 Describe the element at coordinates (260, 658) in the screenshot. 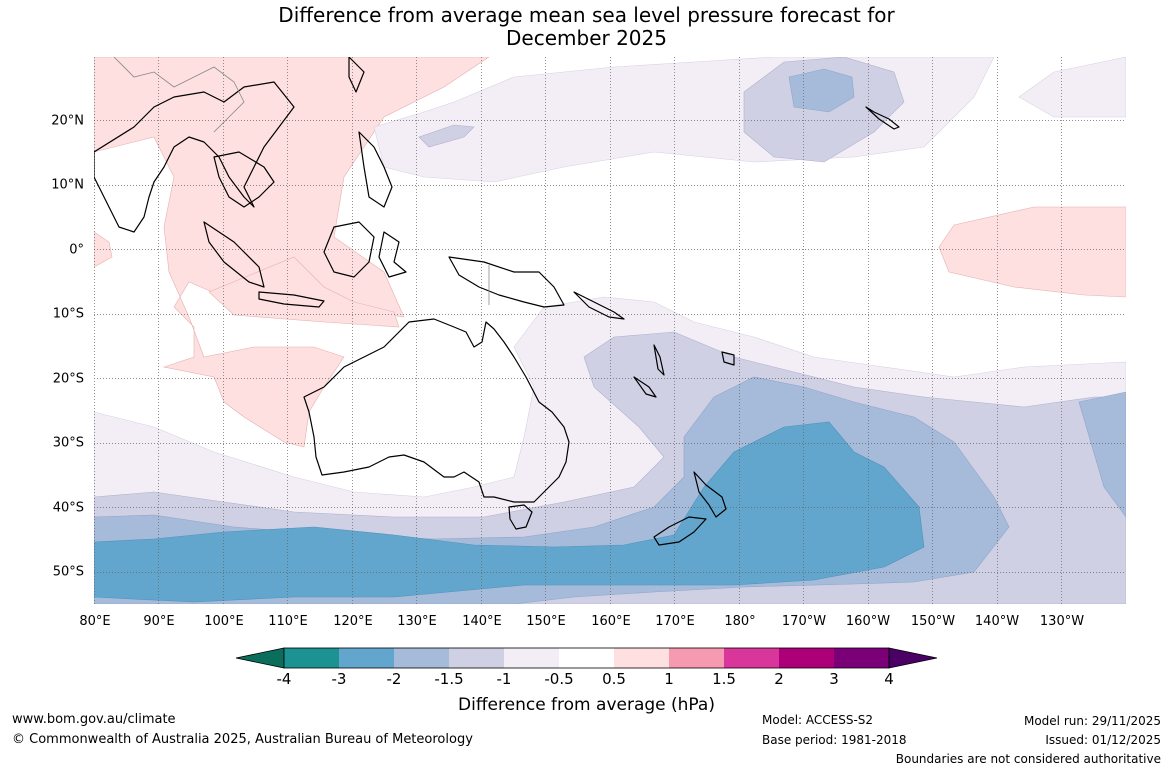

I see `colorbar-left-extension` at that location.